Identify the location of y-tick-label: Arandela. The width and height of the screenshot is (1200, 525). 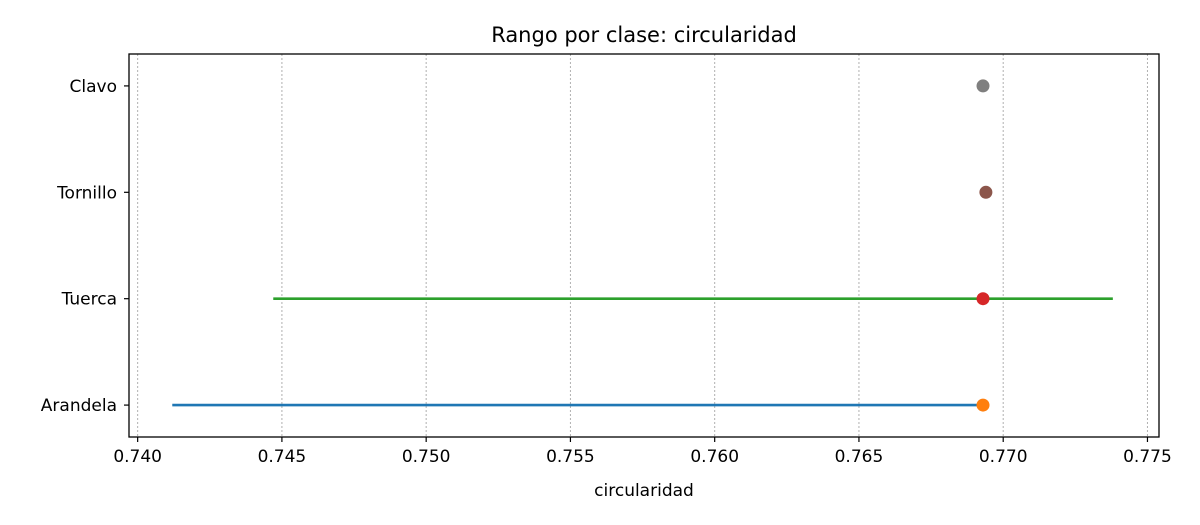
(79, 406).